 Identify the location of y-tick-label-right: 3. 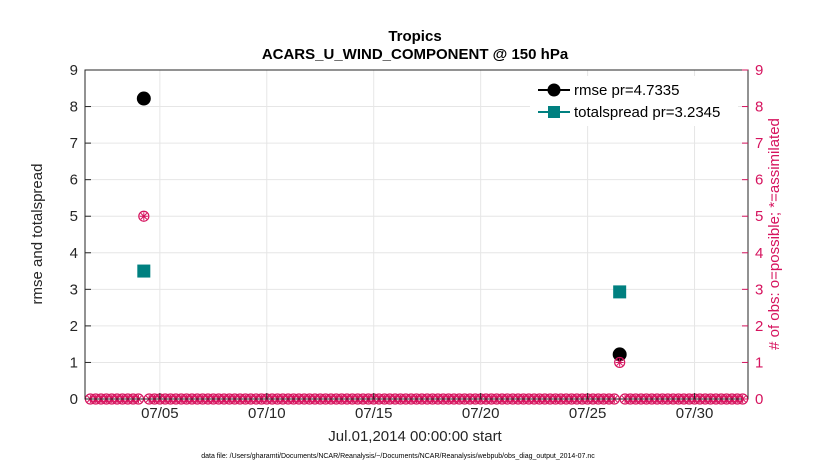
(759, 289).